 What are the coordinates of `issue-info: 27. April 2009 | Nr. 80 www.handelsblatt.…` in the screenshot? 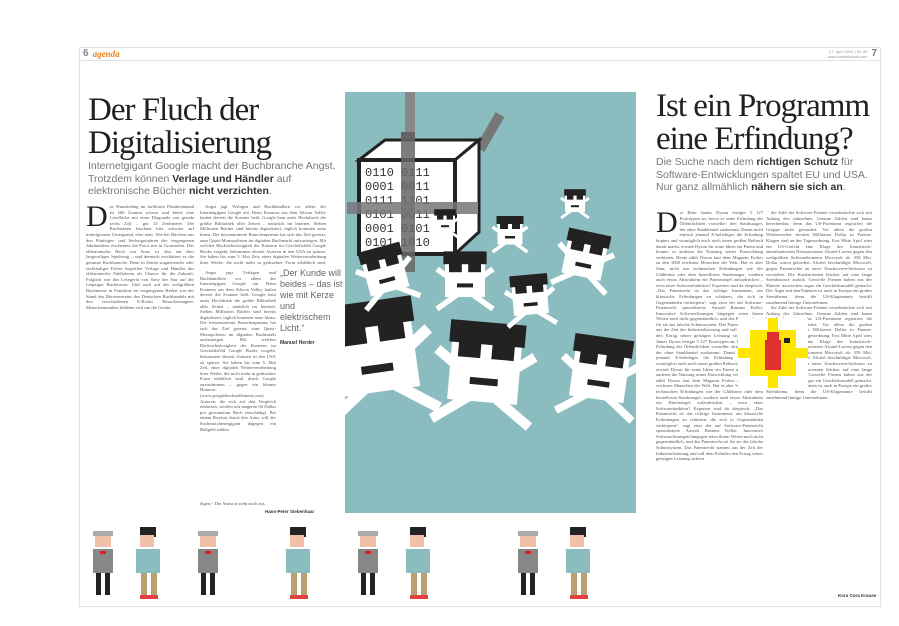 It's located at (848, 54).